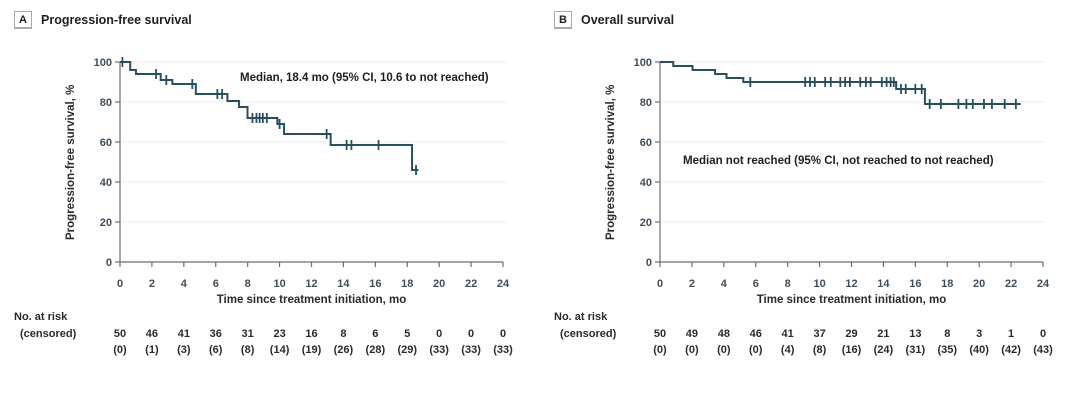 This screenshot has width=1080, height=400. I want to click on at-risk-count: 5, so click(407, 334).